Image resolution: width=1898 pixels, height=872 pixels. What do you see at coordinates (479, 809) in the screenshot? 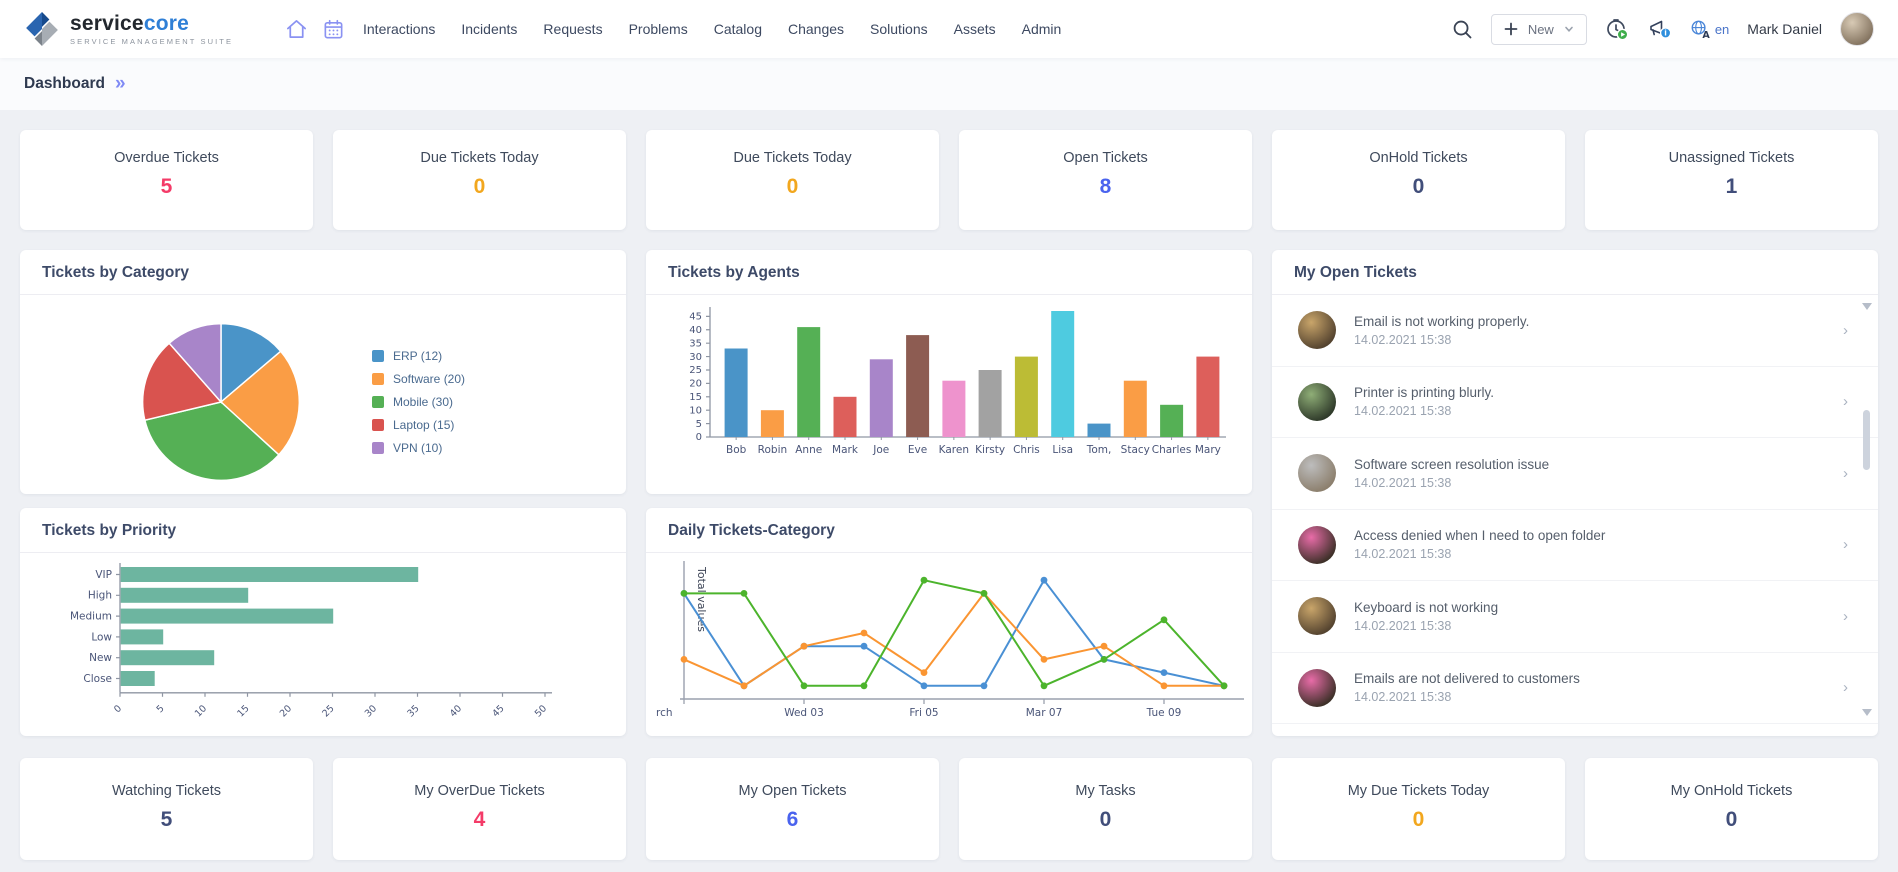
I see `stat-card: My OverDue Tickets 4` at bounding box center [479, 809].